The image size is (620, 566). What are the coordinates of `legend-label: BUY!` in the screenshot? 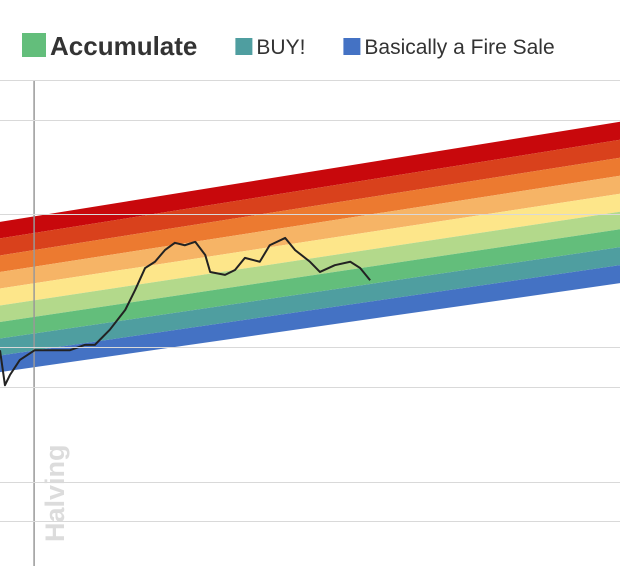 It's located at (280, 47).